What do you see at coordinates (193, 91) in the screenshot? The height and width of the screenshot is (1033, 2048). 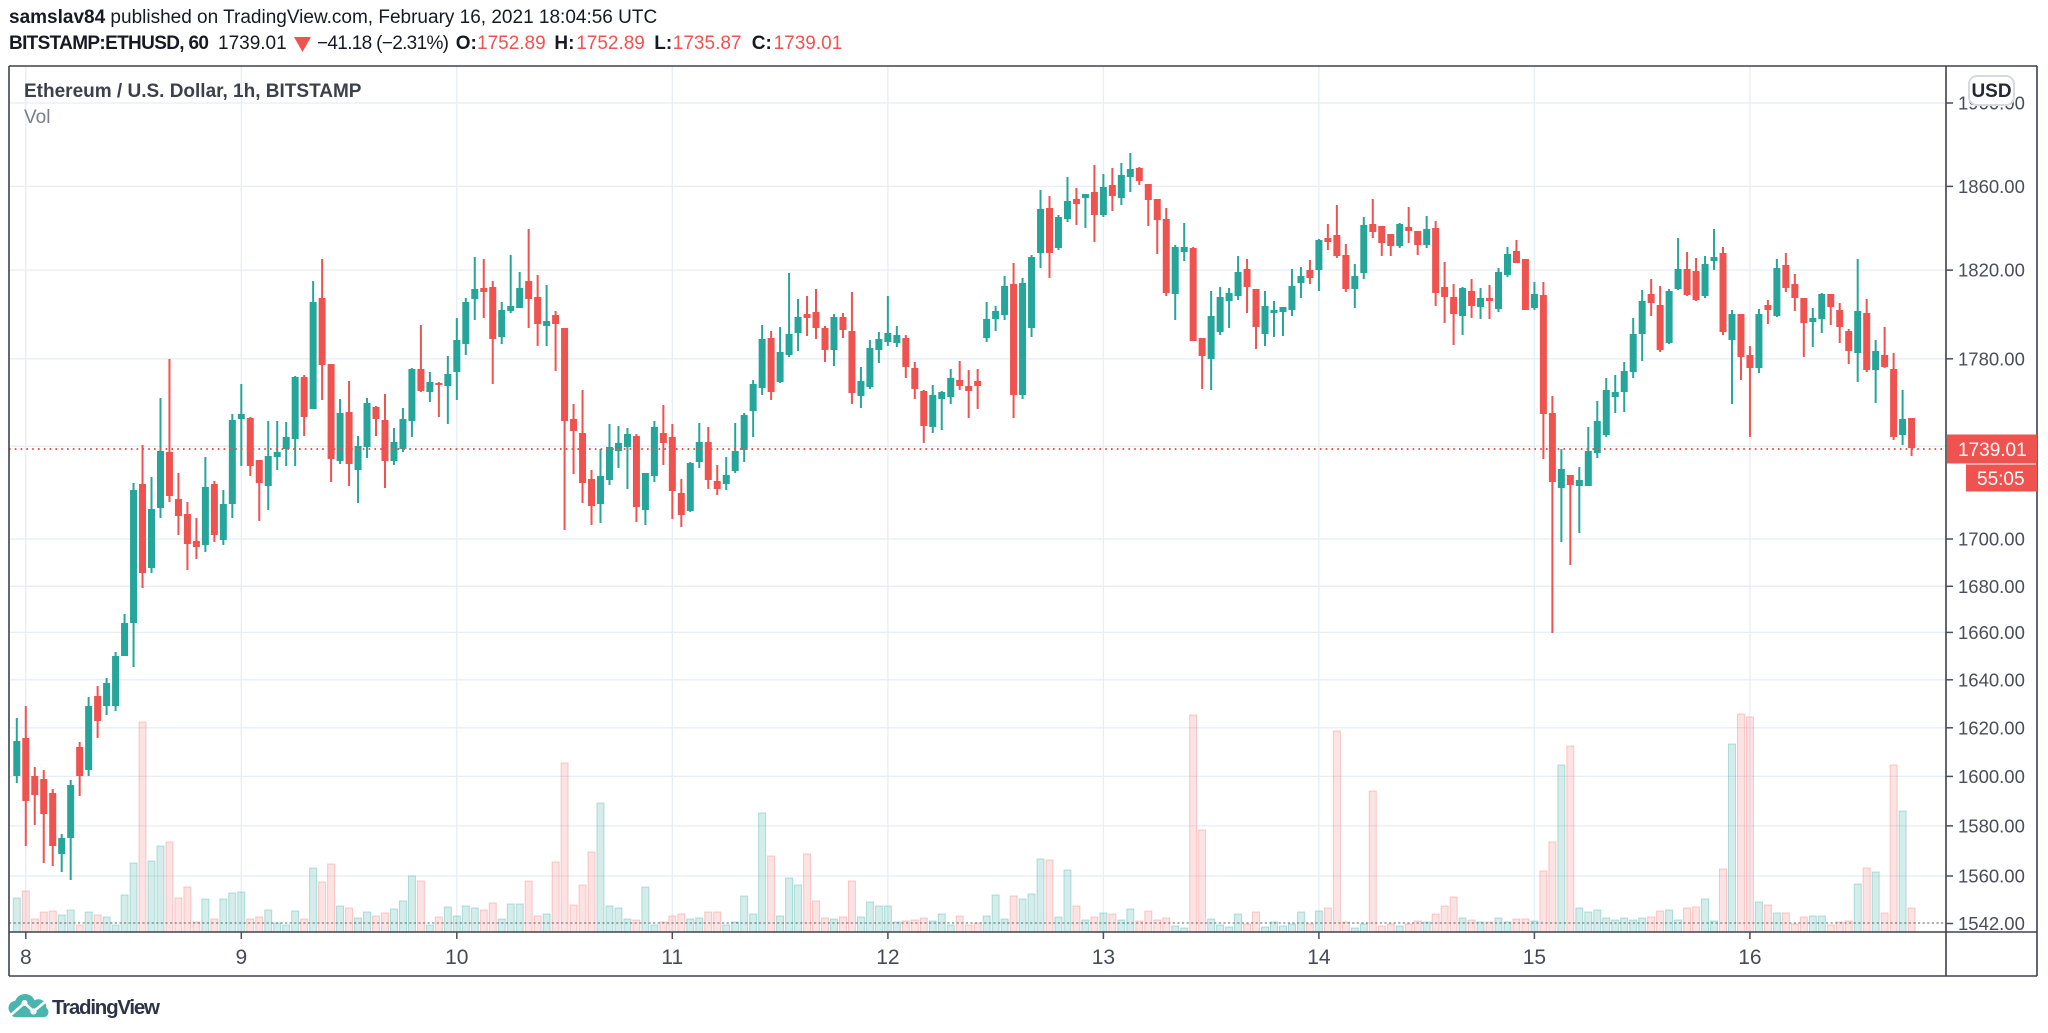 I see `svg-text:Ethereum / U.S. Dollar, 1h, BI: Ethereum / U.S. Dollar, 1h, BITSTAMP` at bounding box center [193, 91].